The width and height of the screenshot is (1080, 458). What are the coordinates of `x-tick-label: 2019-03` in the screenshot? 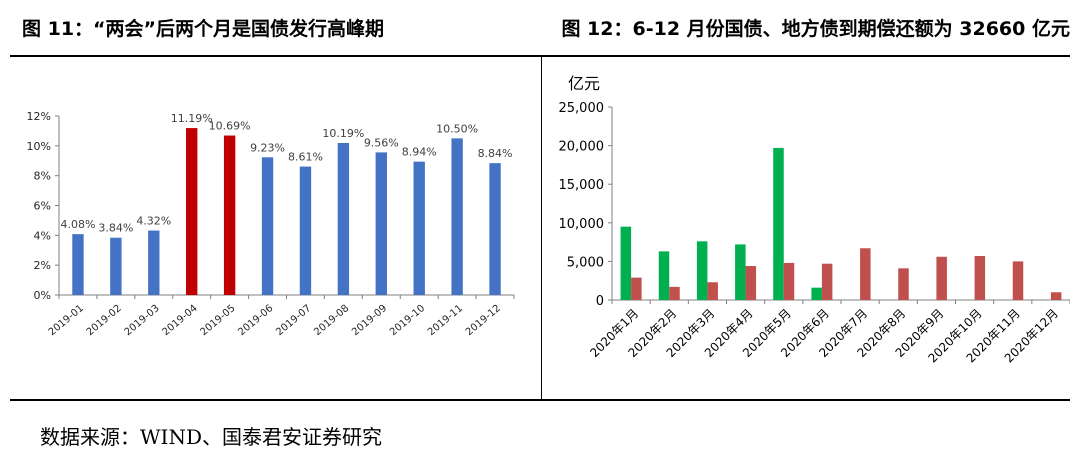 It's located at (142, 320).